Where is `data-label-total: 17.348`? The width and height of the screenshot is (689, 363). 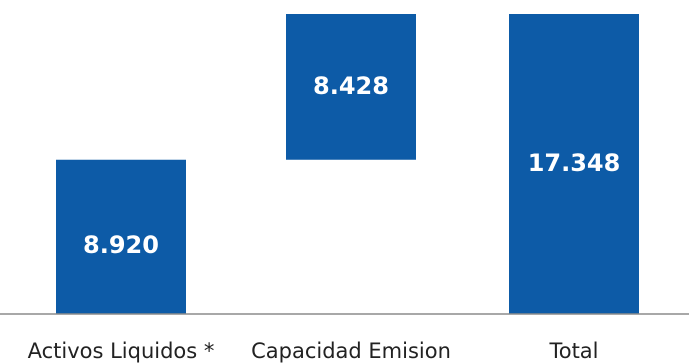
data-label-total: 17.348 is located at coordinates (574, 163).